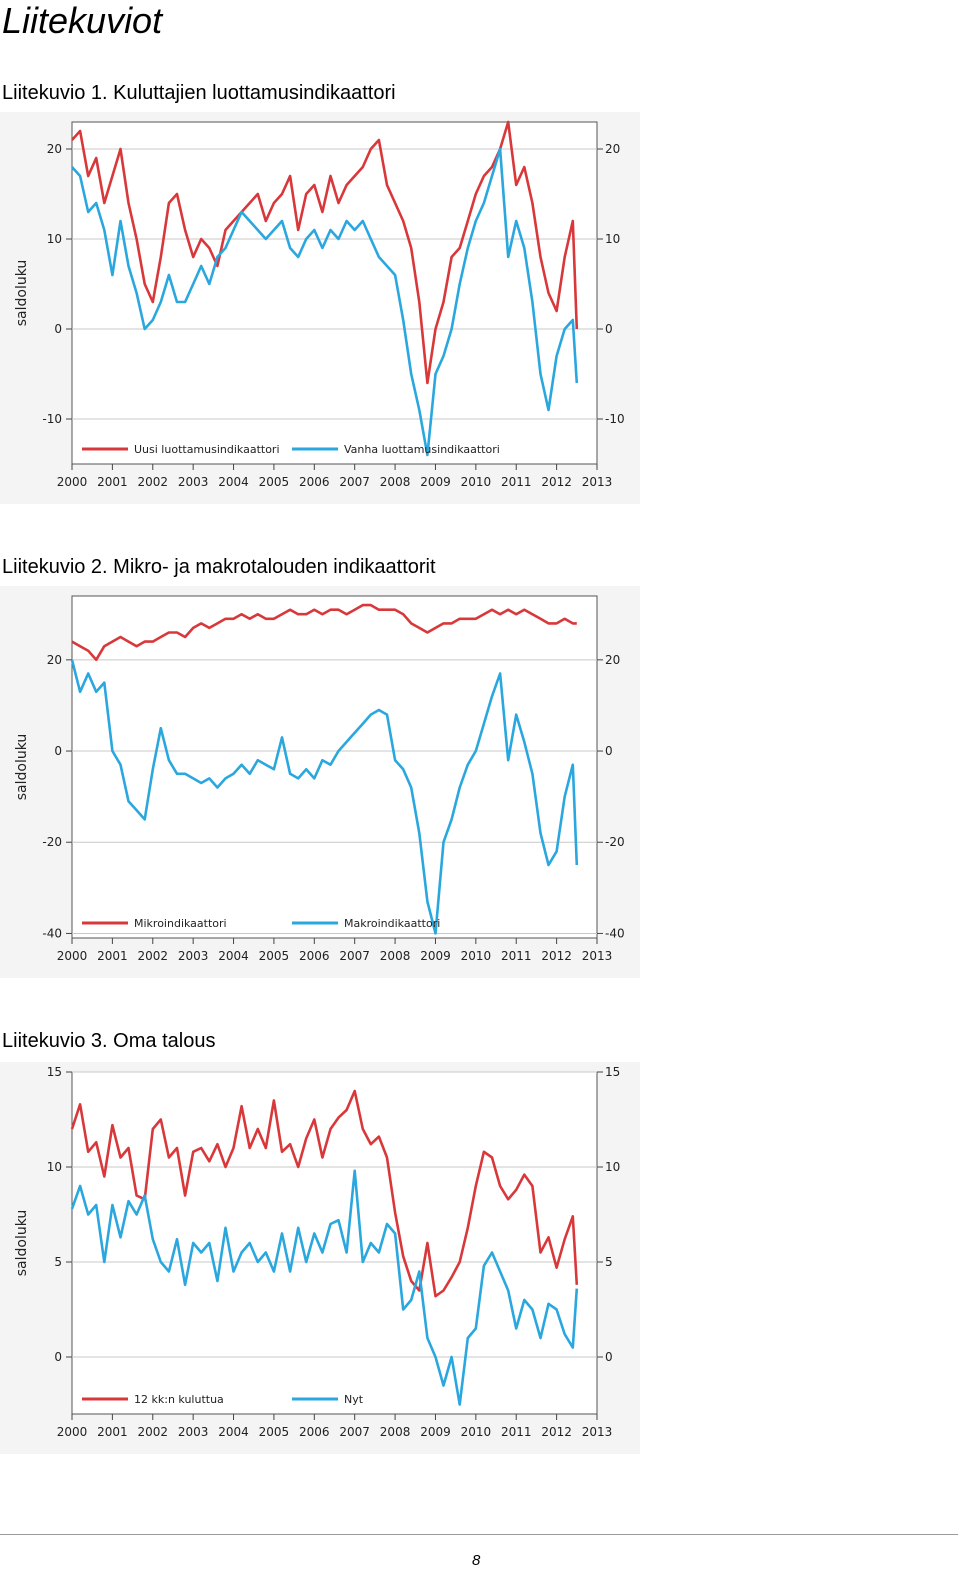 This screenshot has width=960, height=1572. What do you see at coordinates (207, 449) in the screenshot?
I see `legend-label: Uusi luottamusindikaattori` at bounding box center [207, 449].